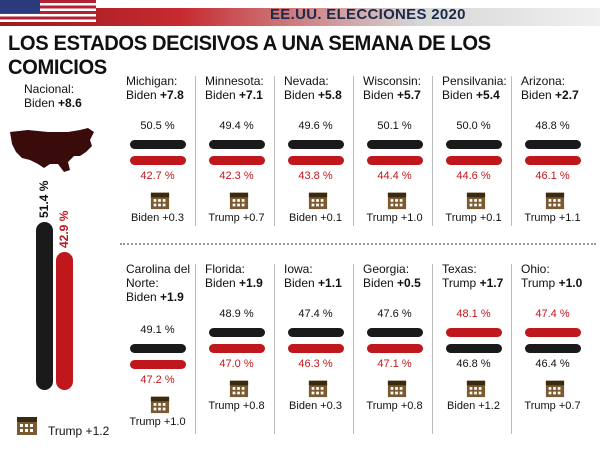 The height and width of the screenshot is (450, 600). What do you see at coordinates (315, 126) in the screenshot?
I see `state-top-value: 49.6 %` at bounding box center [315, 126].